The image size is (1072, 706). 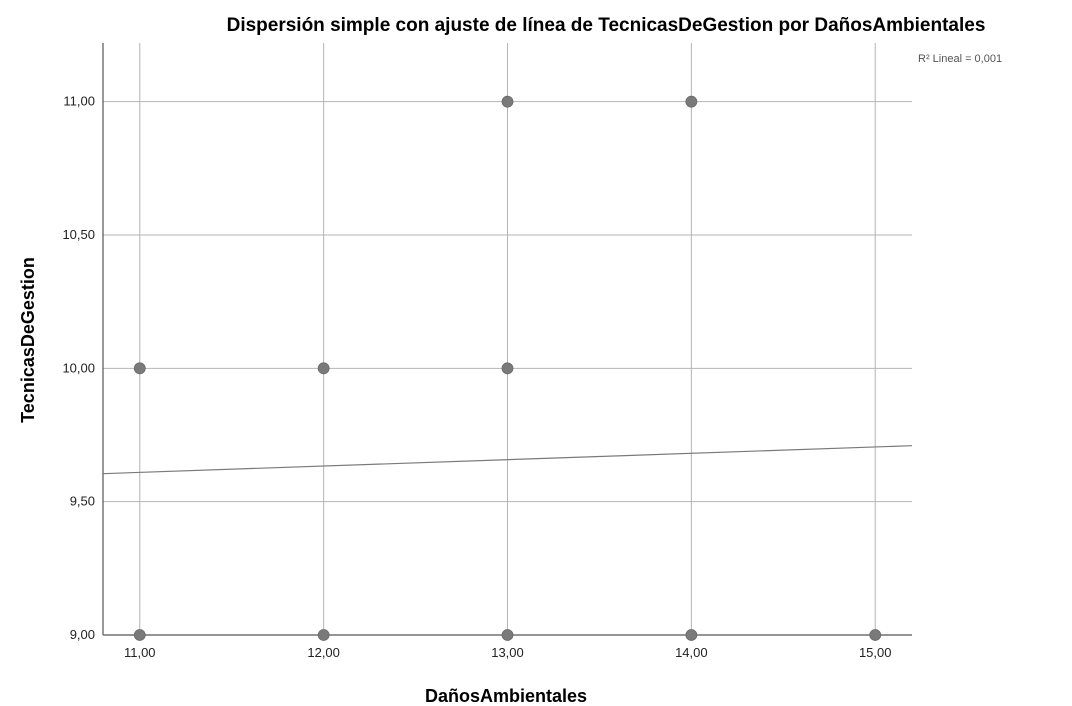 What do you see at coordinates (78, 367) in the screenshot?
I see `y-tick-label: 10,00` at bounding box center [78, 367].